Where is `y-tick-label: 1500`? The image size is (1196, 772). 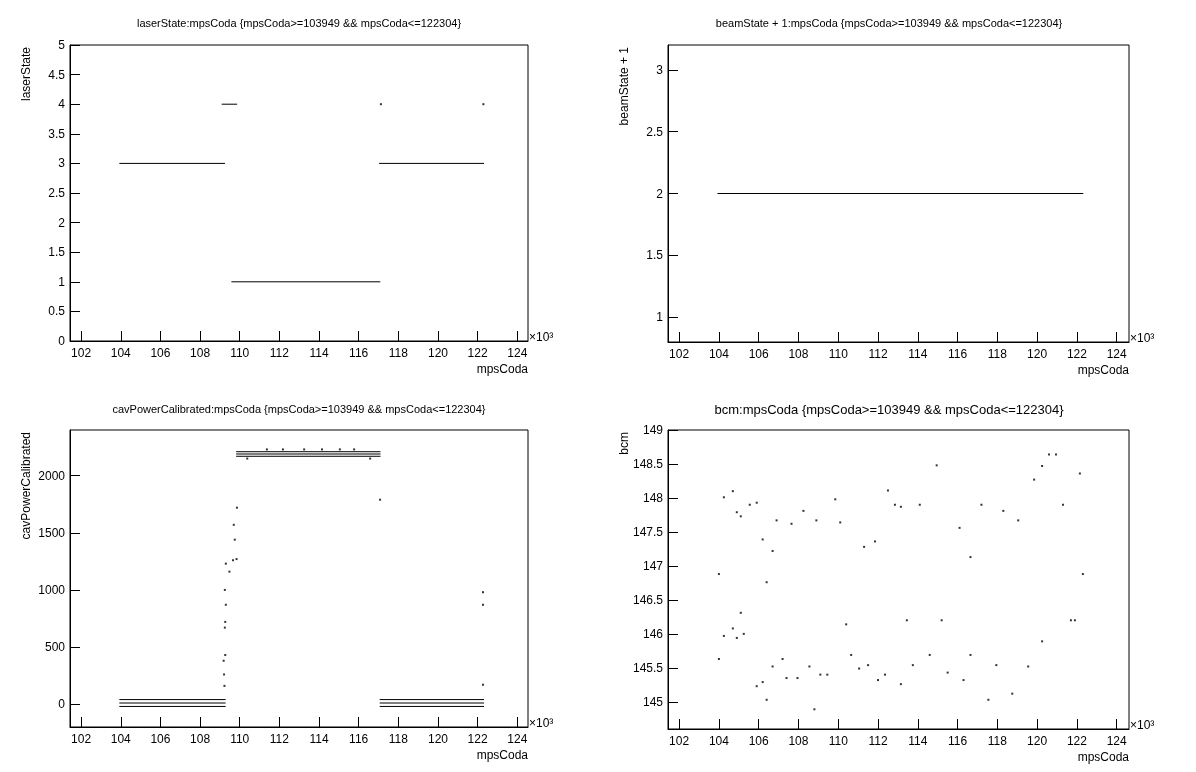 y-tick-label: 1500 is located at coordinates (52, 532).